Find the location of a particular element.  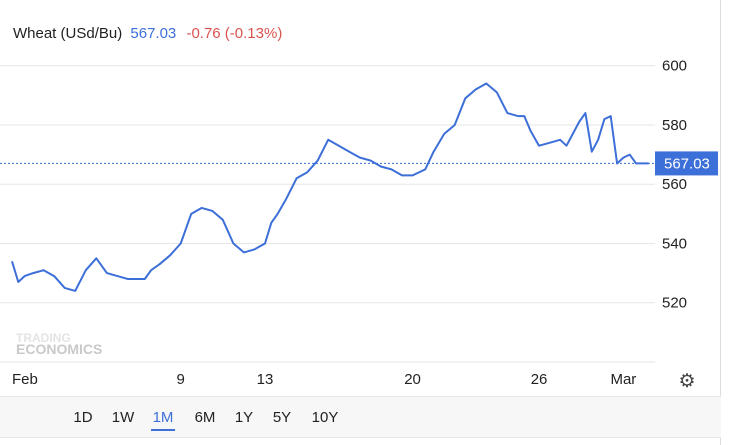

chart-header: Wheat (USd/Bu) 567.03 -0.76 (-0.13%) is located at coordinates (147, 33).